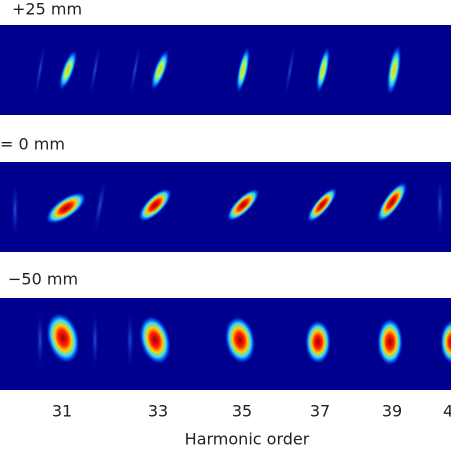 The image size is (451, 451). What do you see at coordinates (242, 411) in the screenshot?
I see `x-tick-label: 35` at bounding box center [242, 411].